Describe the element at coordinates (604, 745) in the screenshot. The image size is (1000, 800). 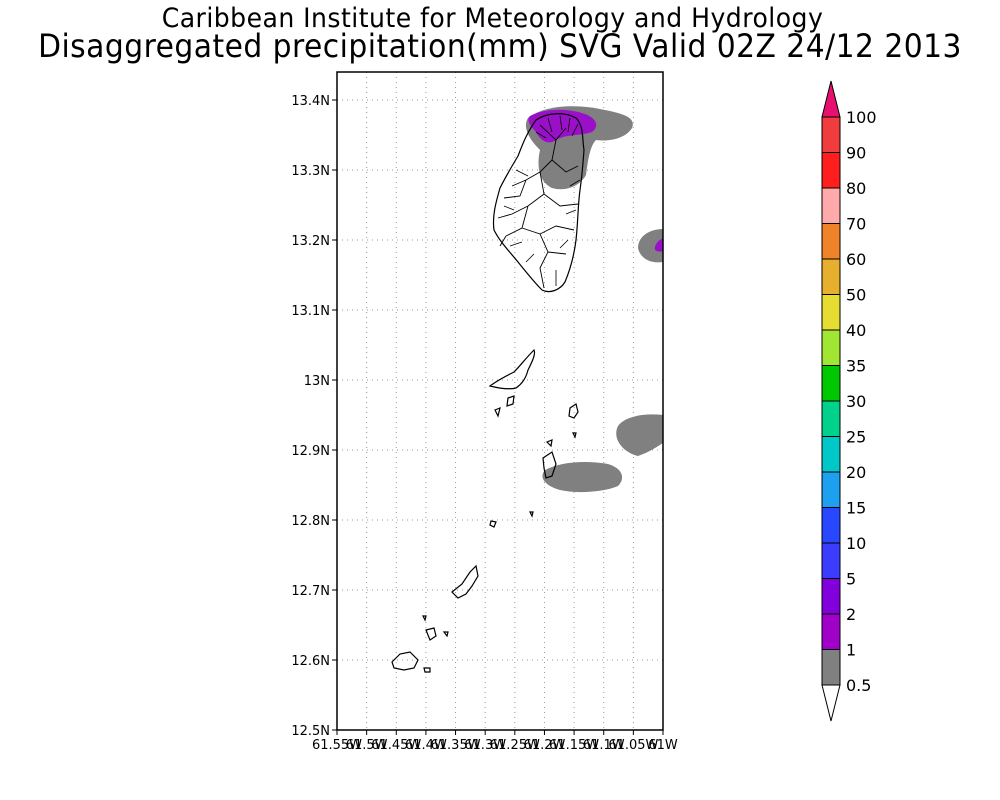
I see `lon-tick-label: 61.1W` at that location.